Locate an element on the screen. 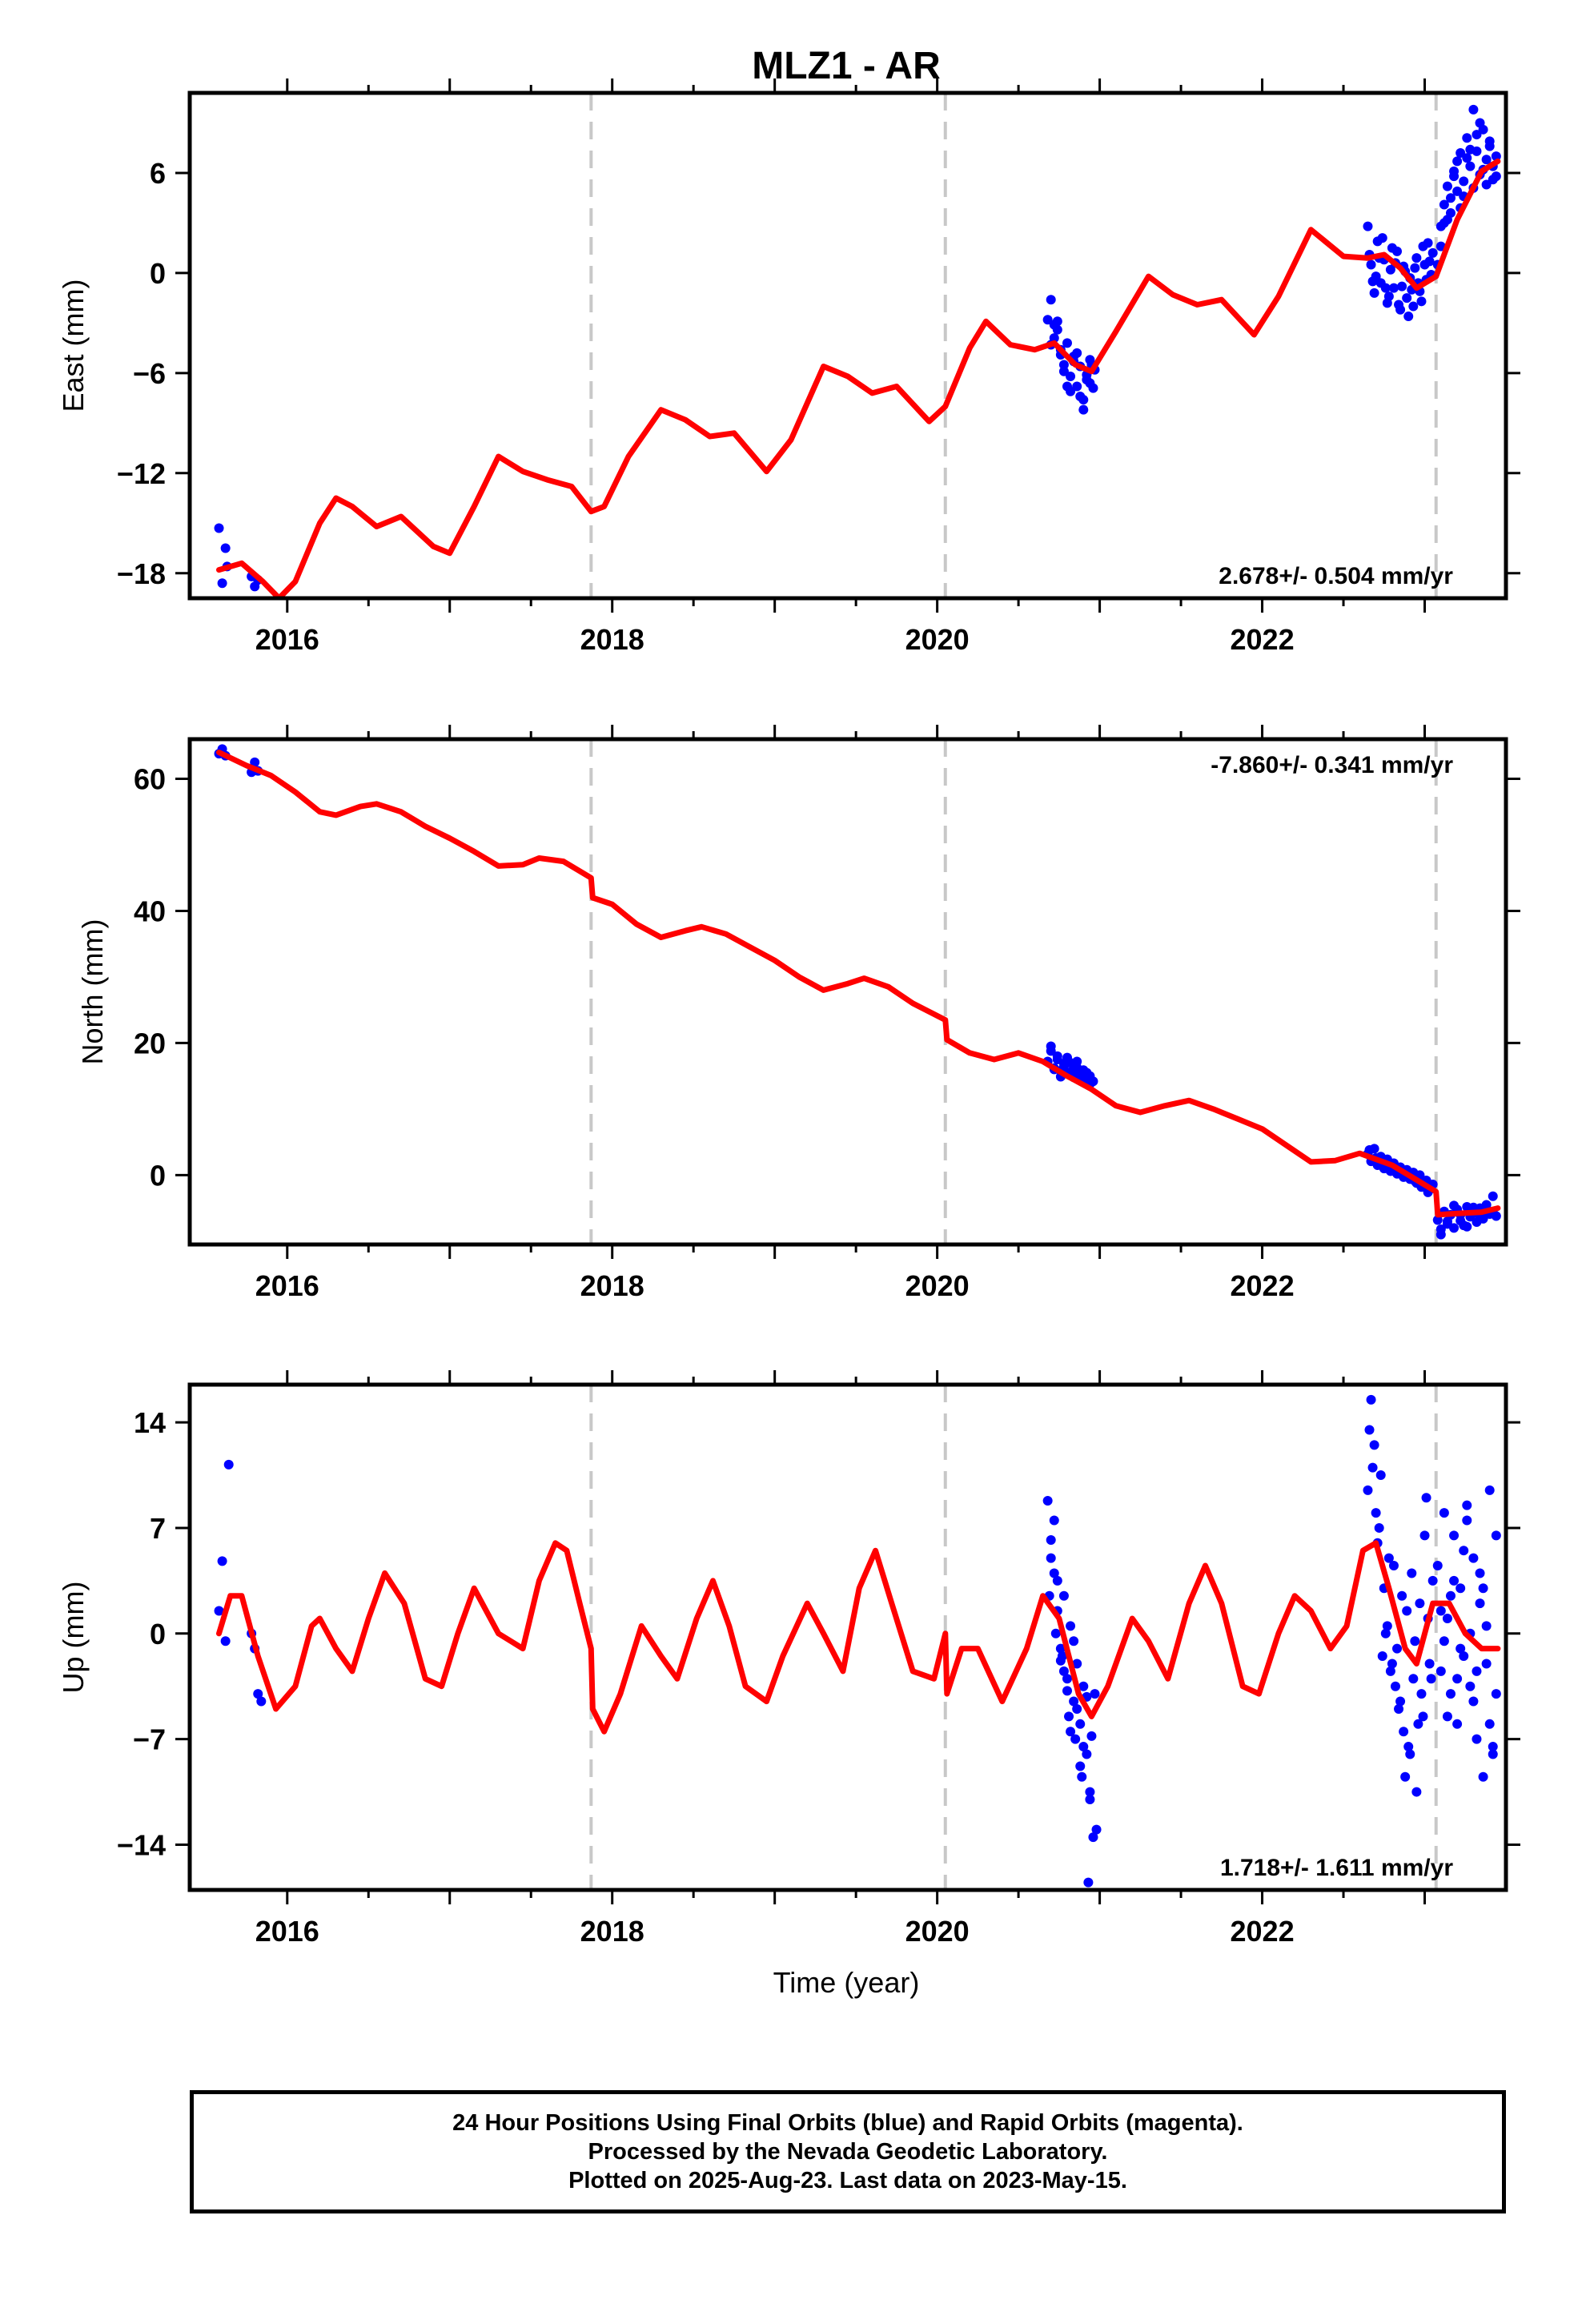 The image size is (1582, 2324). east-ytick-label: 0 is located at coordinates (158, 273).